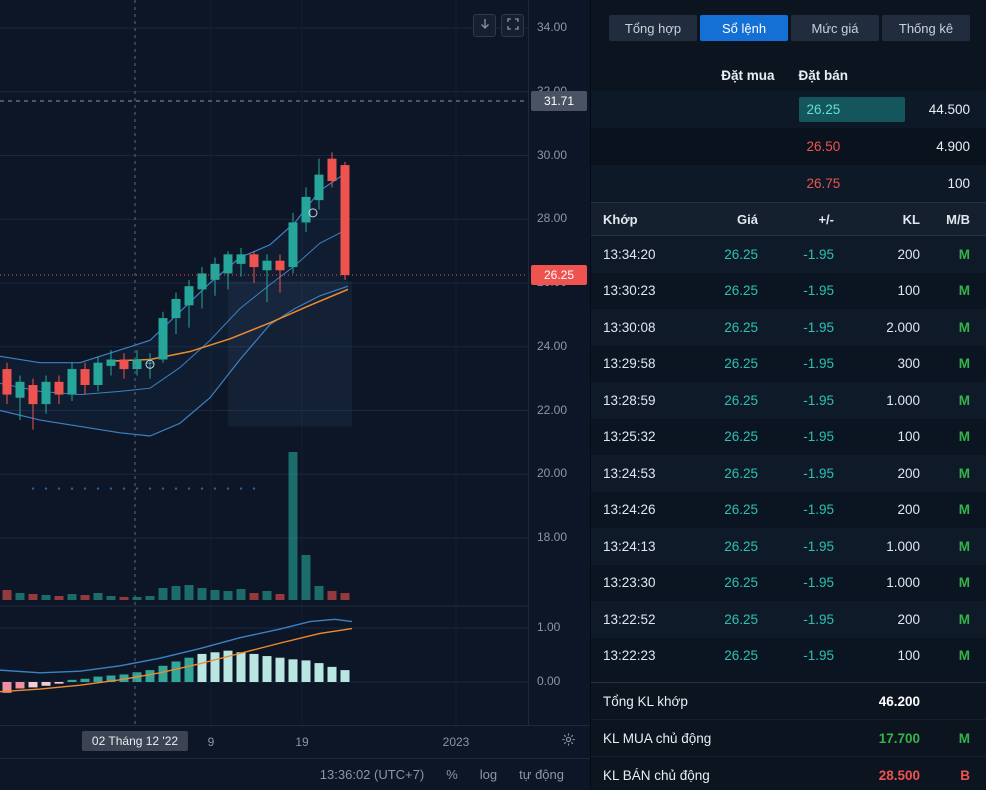 This screenshot has width=986, height=790. Describe the element at coordinates (953, 146) in the screenshot. I see `ask-volume: 4.900` at that location.